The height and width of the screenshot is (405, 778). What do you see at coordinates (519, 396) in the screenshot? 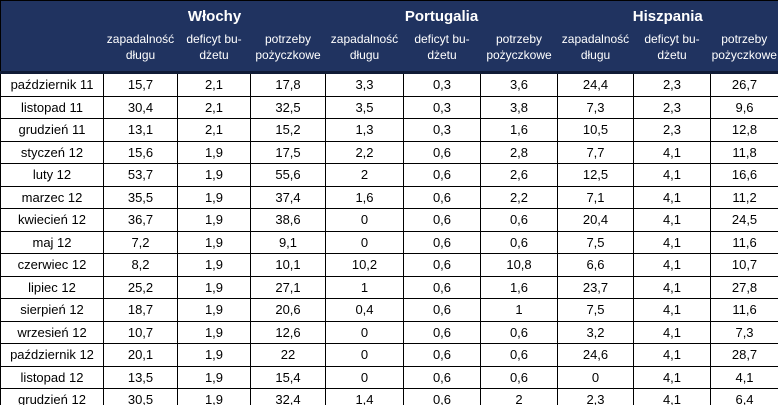
I see `value-cell: 2` at bounding box center [519, 396].